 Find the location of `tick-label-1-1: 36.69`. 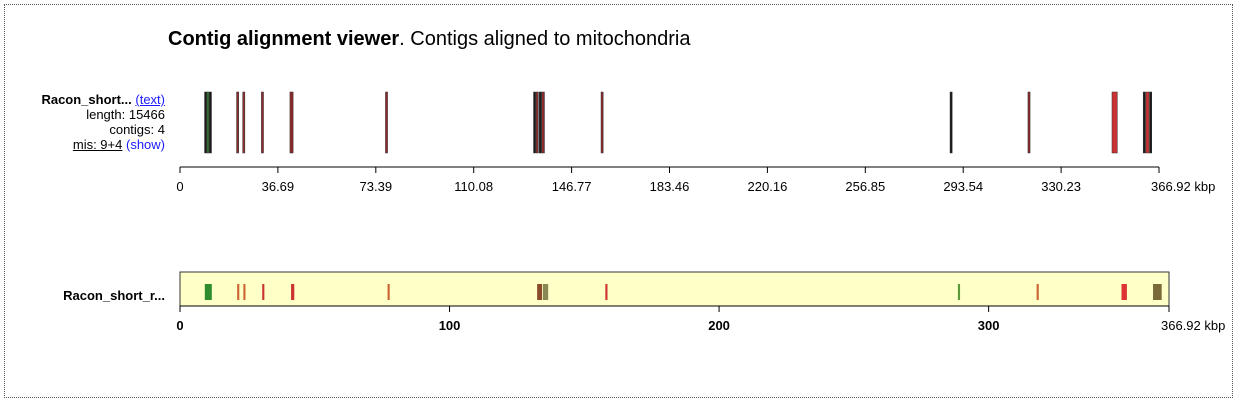

tick-label-1-1: 36.69 is located at coordinates (278, 186).